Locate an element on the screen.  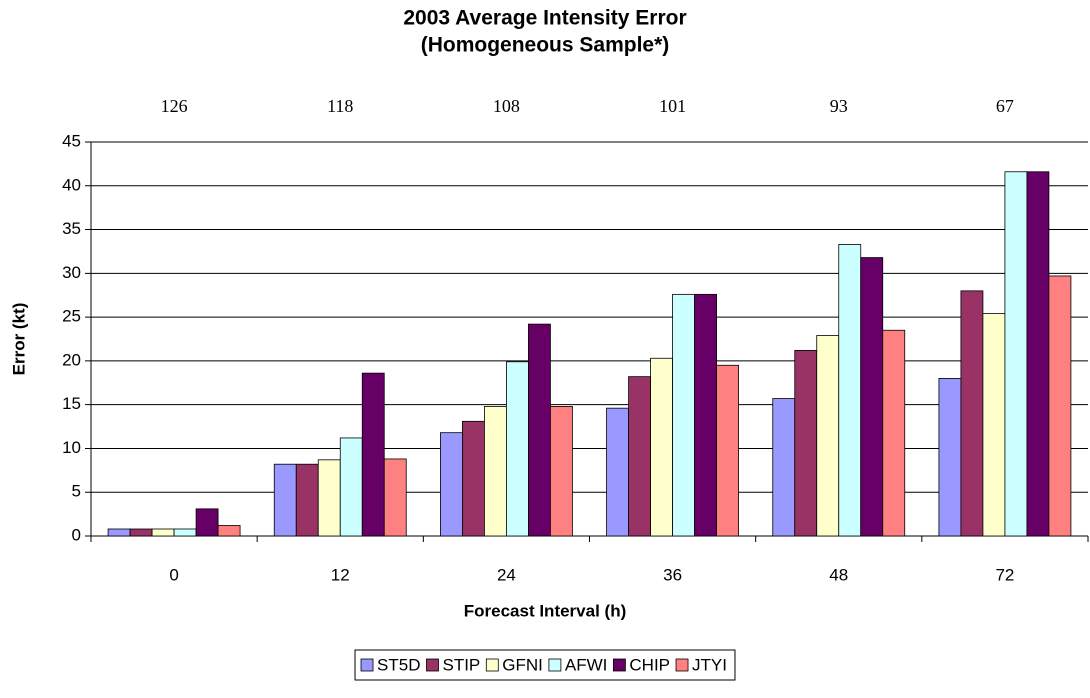
y-tick-label: 45 is located at coordinates (71, 140).